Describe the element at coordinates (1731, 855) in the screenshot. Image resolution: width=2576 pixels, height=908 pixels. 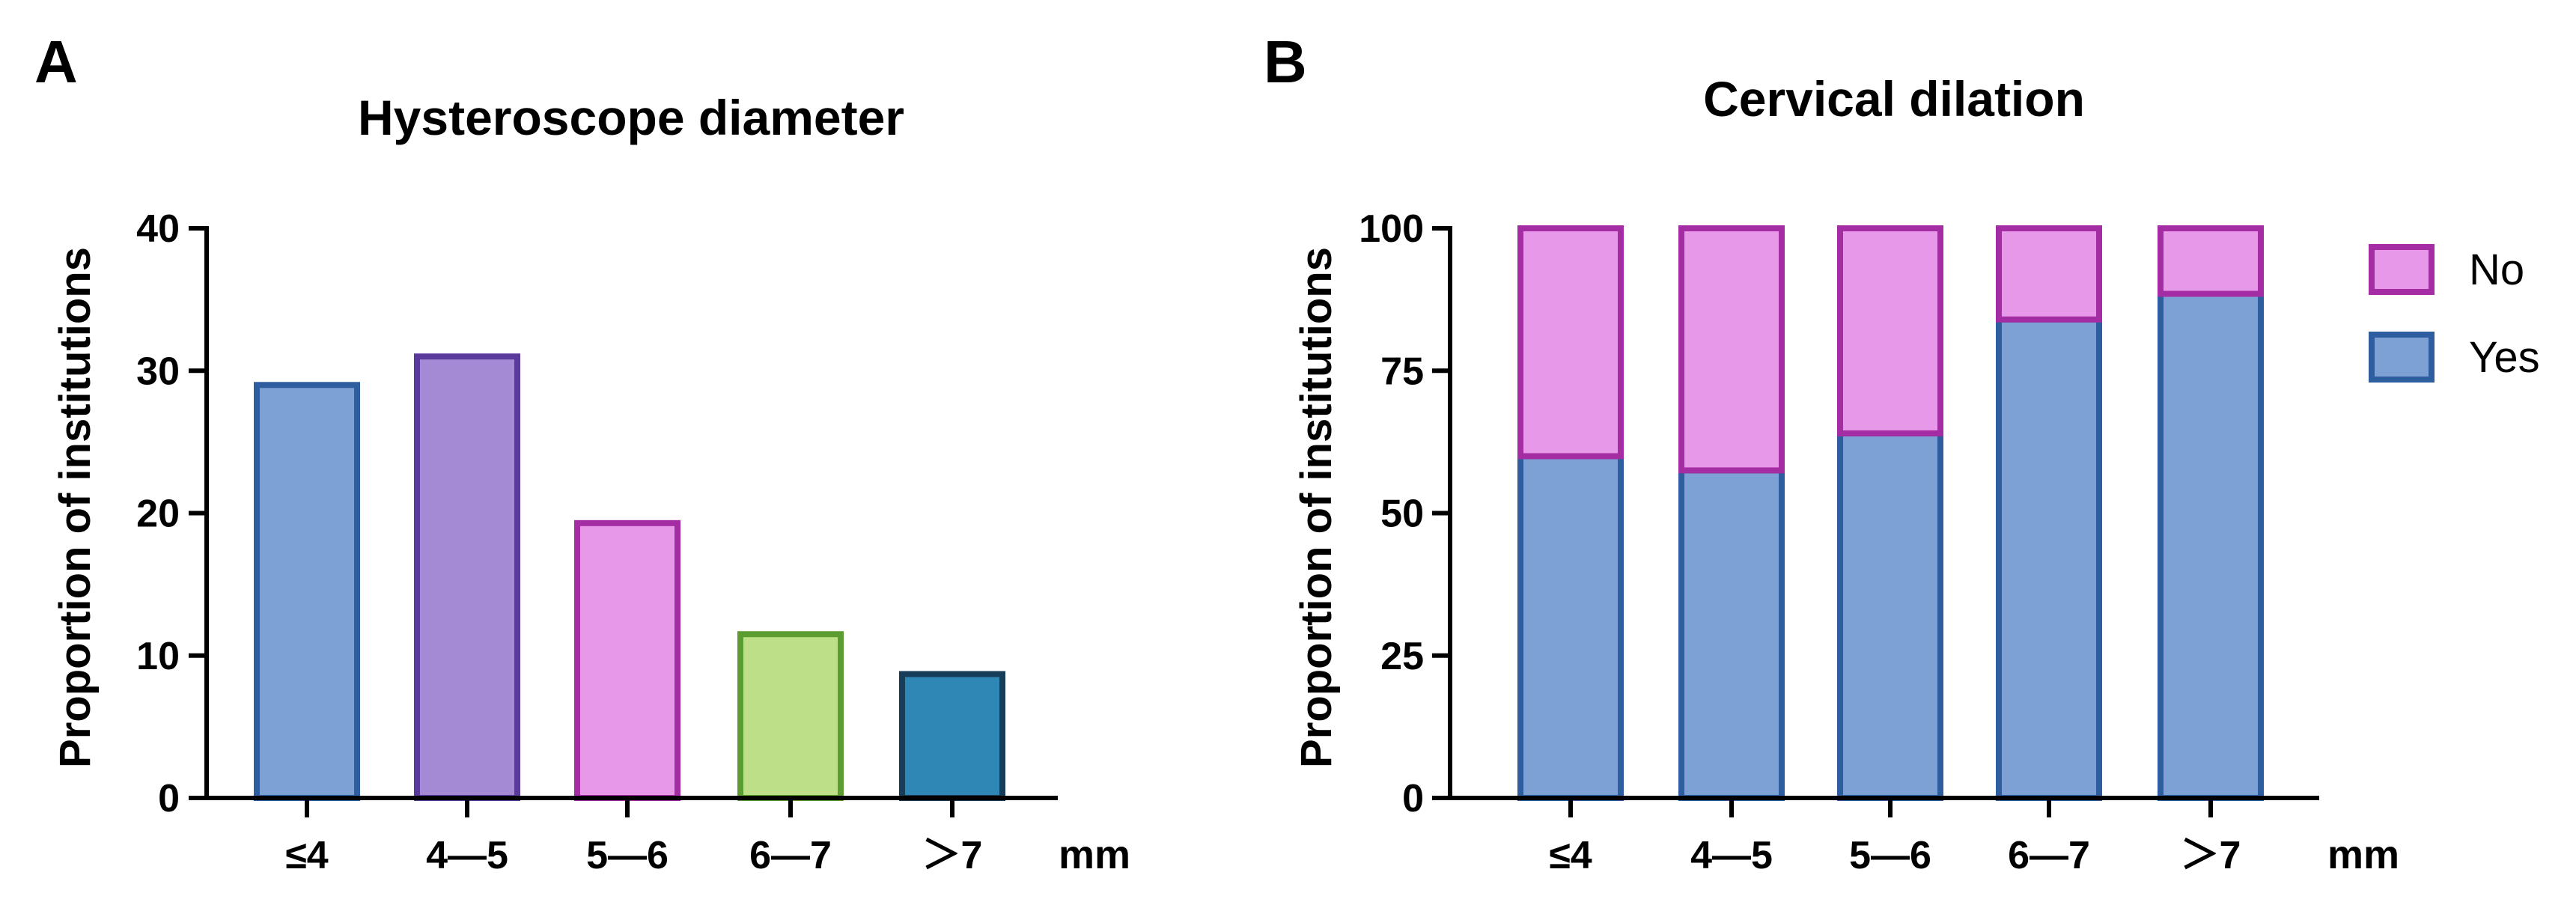
I see `panel-b-x-category-label-2: 4—5` at that location.